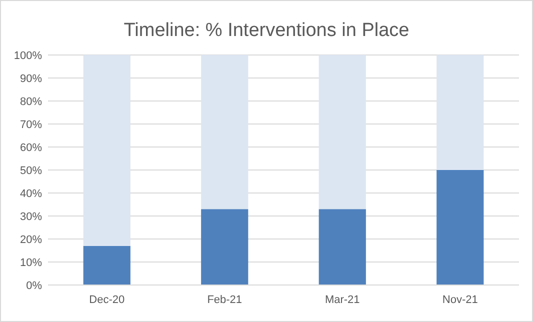 The width and height of the screenshot is (533, 322). Describe the element at coordinates (342, 300) in the screenshot. I see `x-tick-label: Mar-21` at that location.